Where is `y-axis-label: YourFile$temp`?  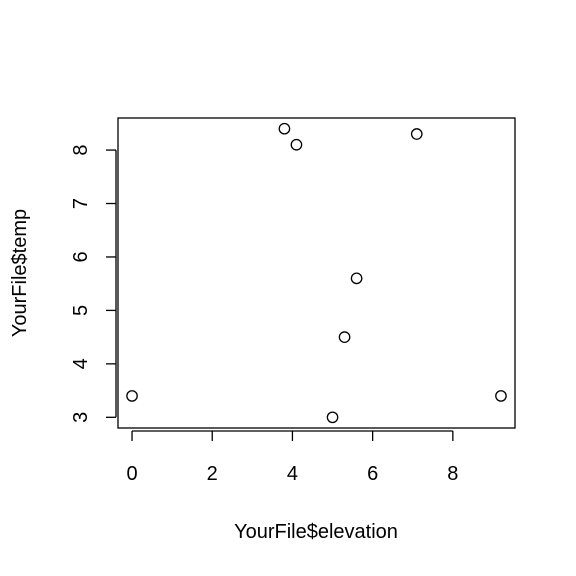 y-axis-label: YourFile$temp is located at coordinates (20, 273).